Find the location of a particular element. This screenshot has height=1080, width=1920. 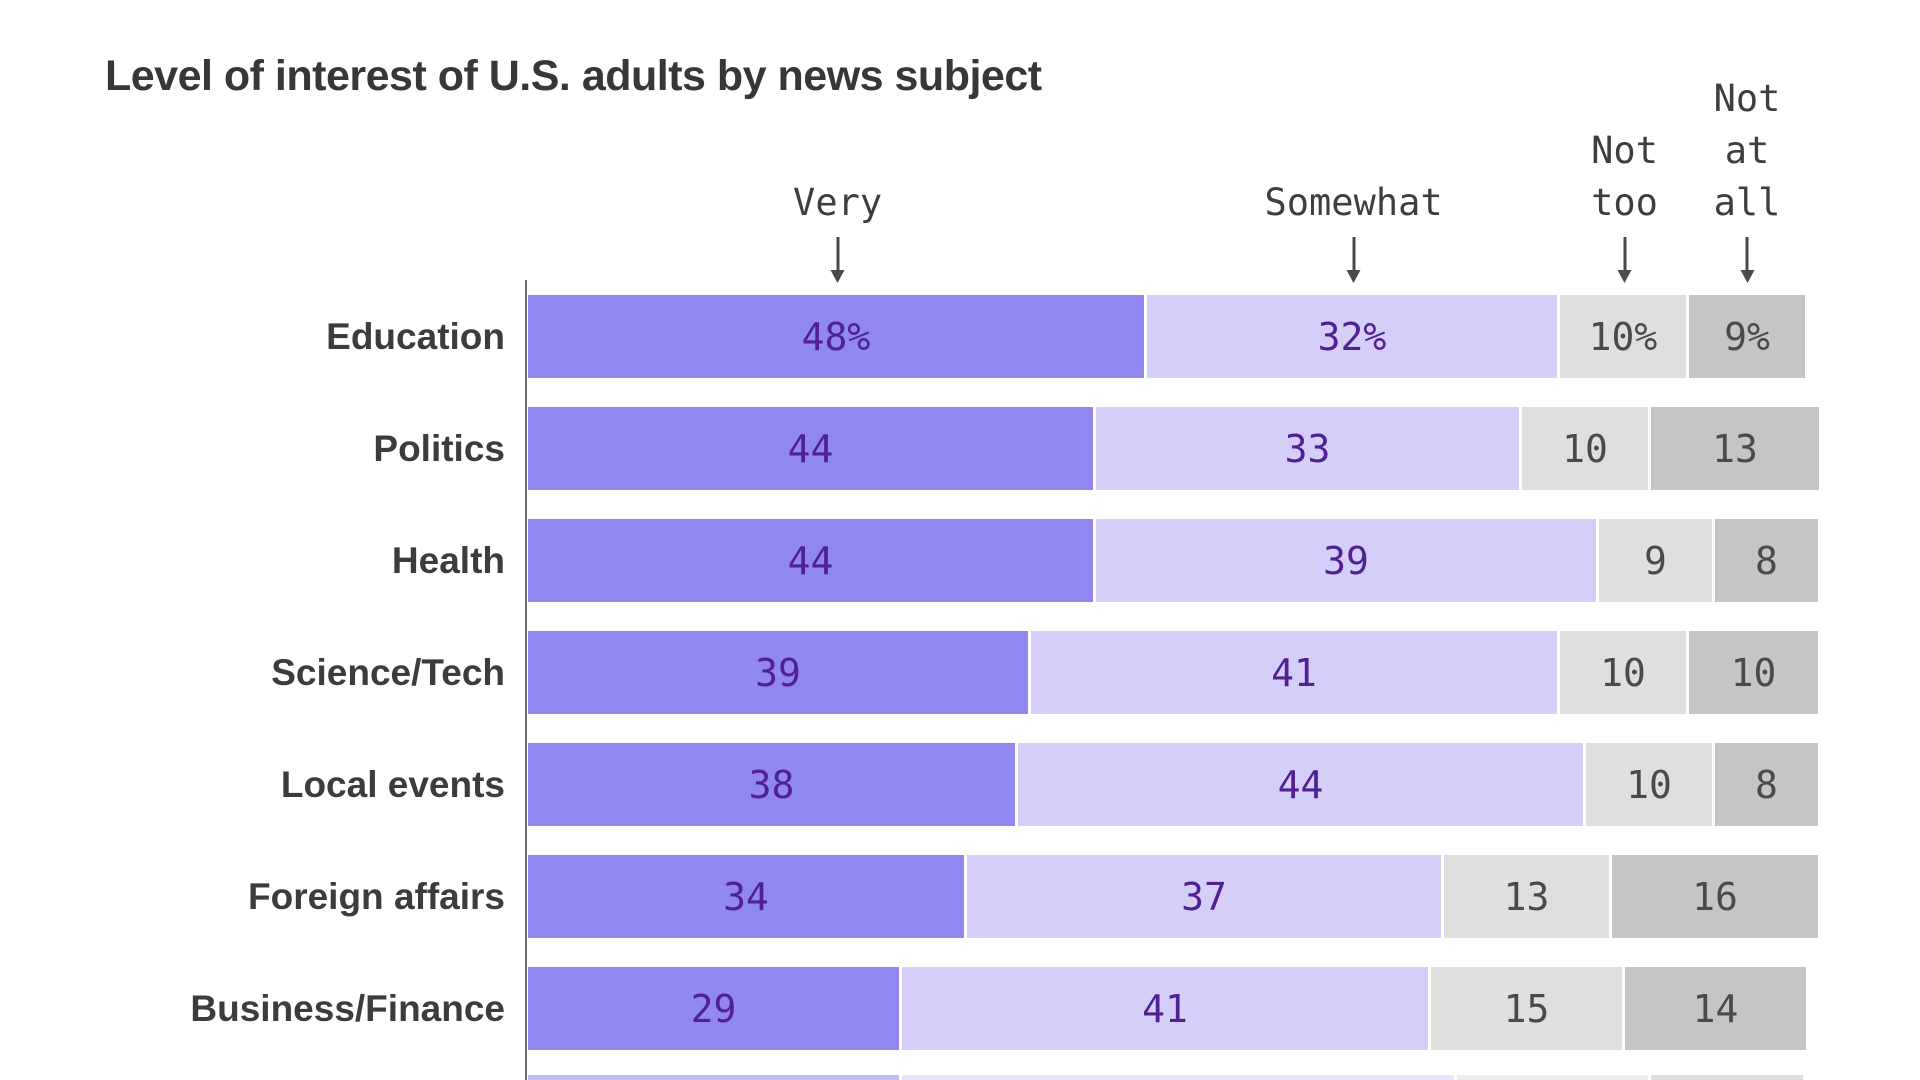

segment-value-label: 32% is located at coordinates (1352, 336).